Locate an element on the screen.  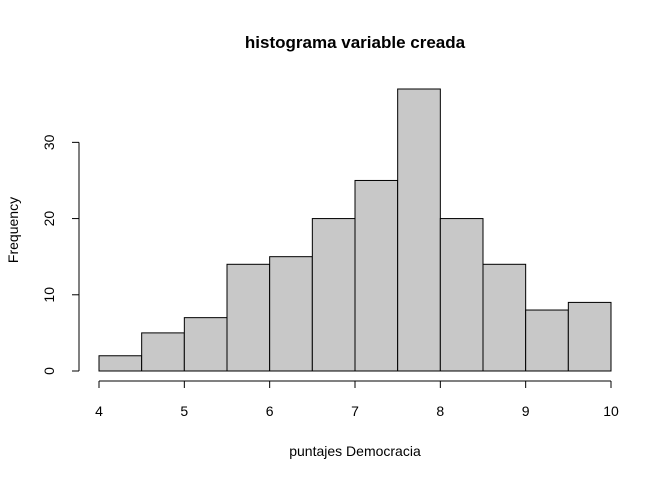
x-axis-label: puntajes Democracia is located at coordinates (355, 451).